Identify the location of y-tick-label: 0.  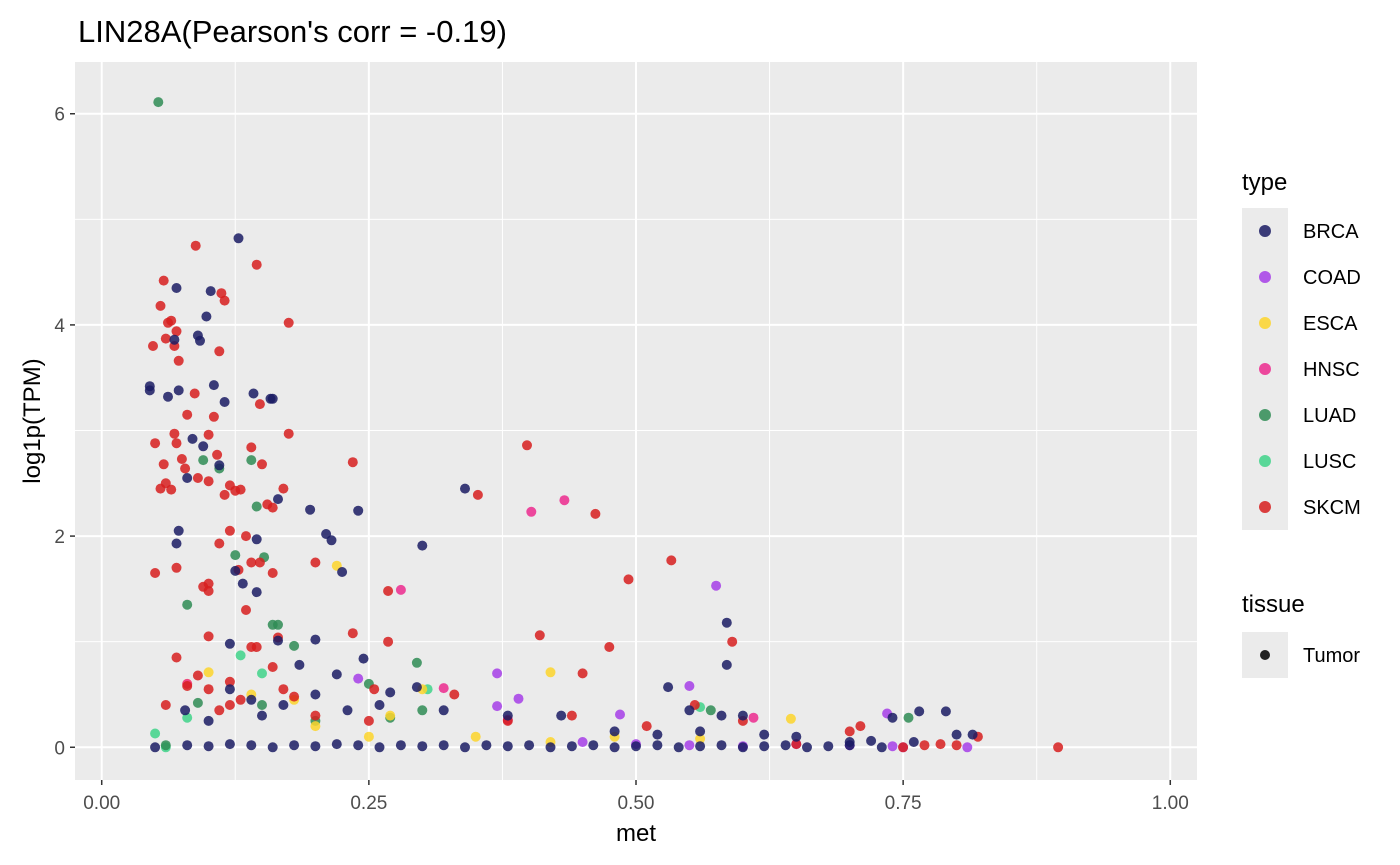
(59, 748).